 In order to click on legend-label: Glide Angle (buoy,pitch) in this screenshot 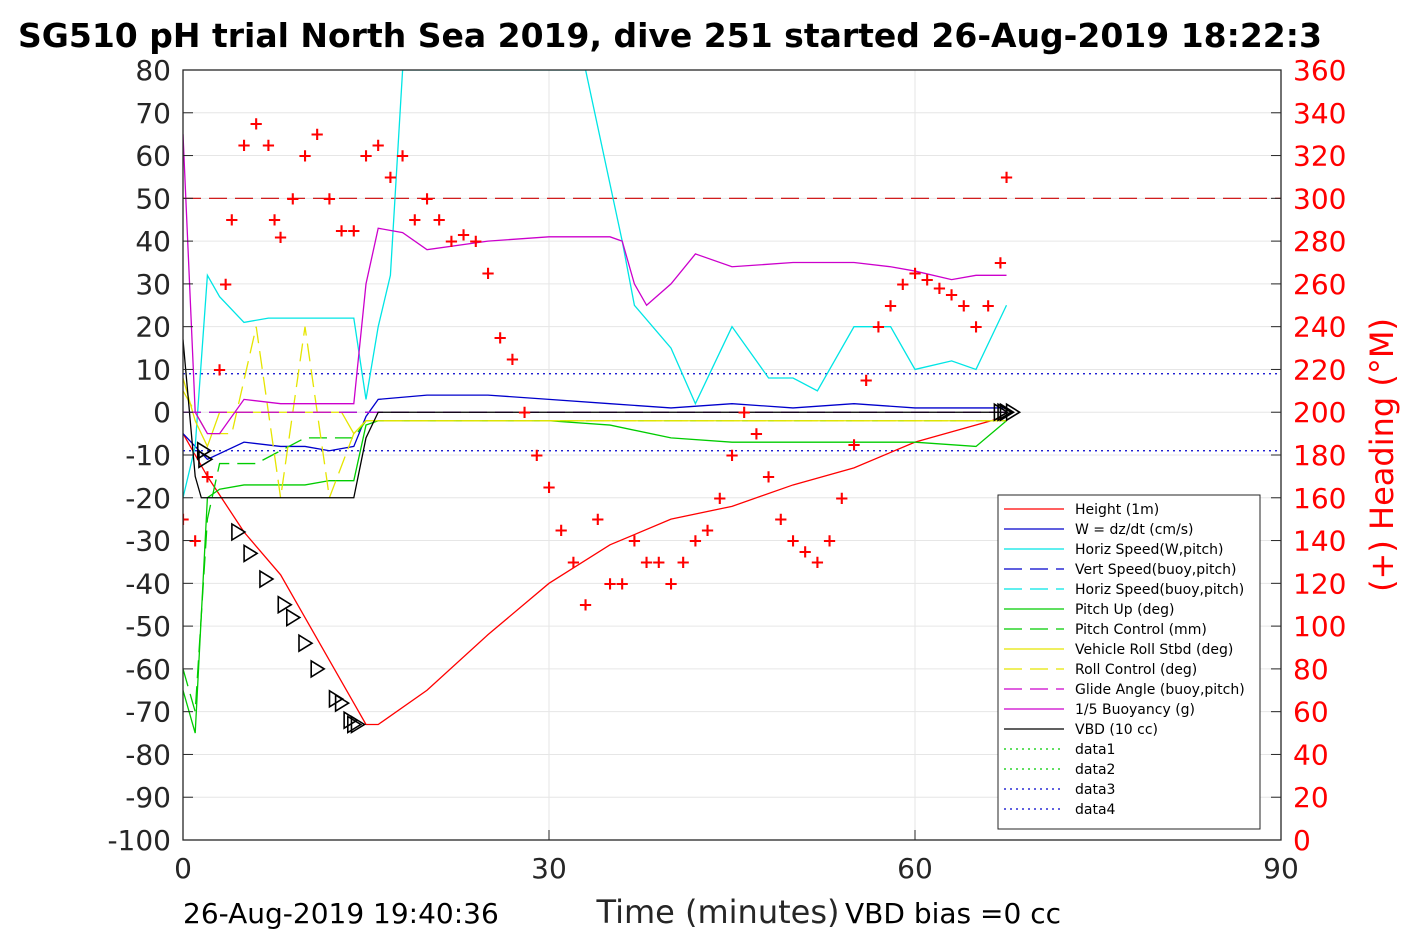, I will do `click(1160, 690)`.